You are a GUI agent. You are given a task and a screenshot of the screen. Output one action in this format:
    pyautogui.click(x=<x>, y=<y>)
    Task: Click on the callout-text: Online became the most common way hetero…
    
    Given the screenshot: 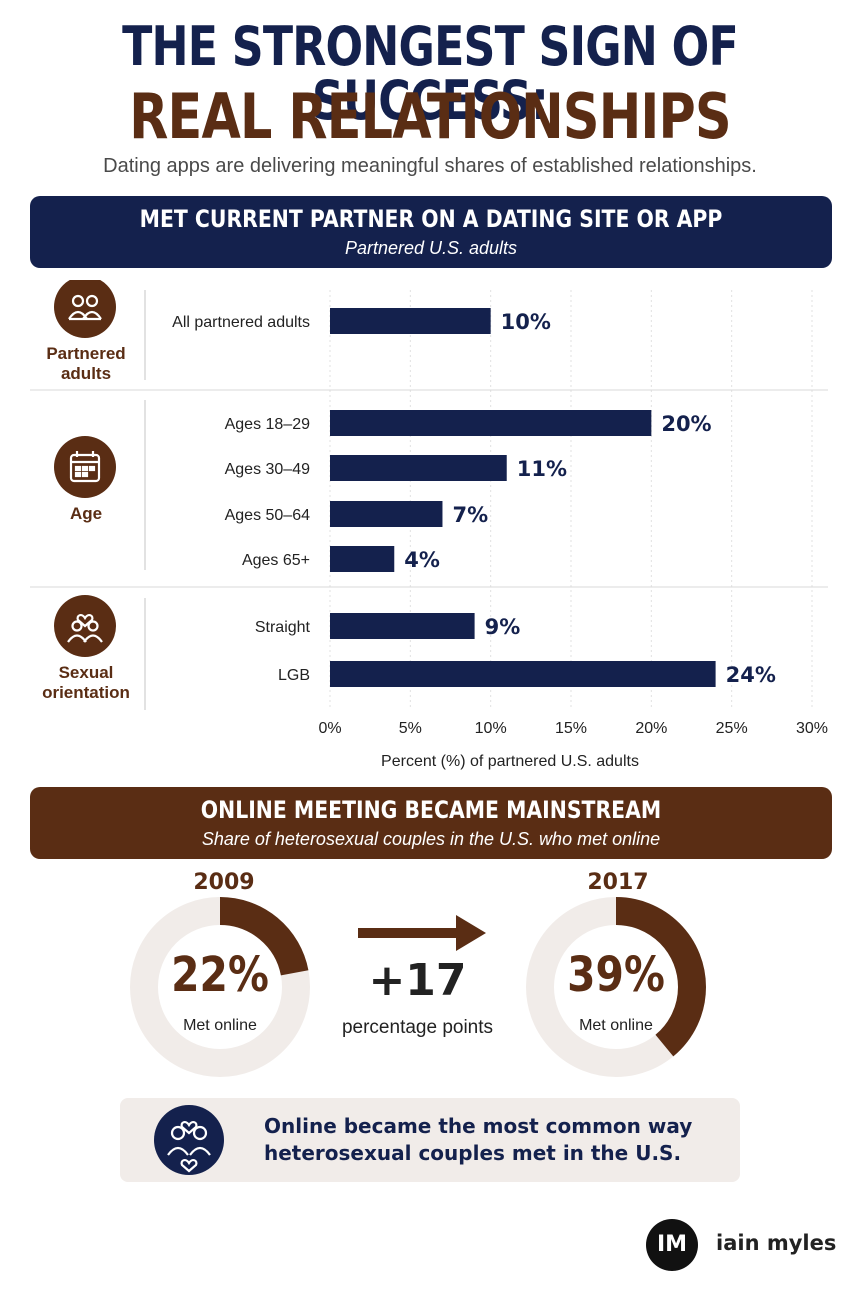 What is the action you would take?
    pyautogui.click(x=478, y=1139)
    